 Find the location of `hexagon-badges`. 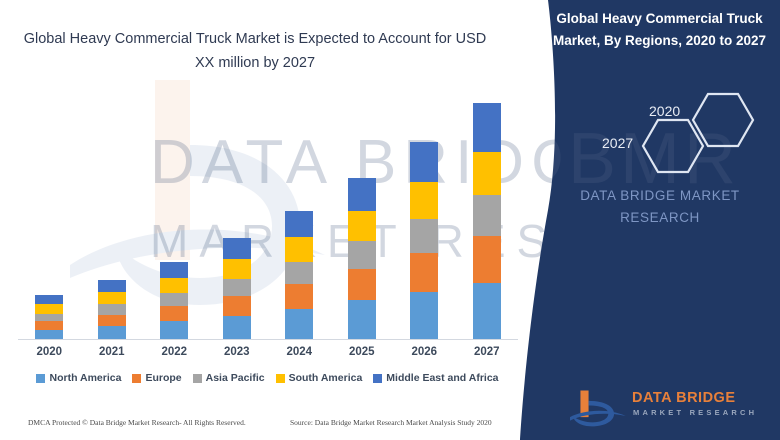

hexagon-badges is located at coordinates (675, 135).